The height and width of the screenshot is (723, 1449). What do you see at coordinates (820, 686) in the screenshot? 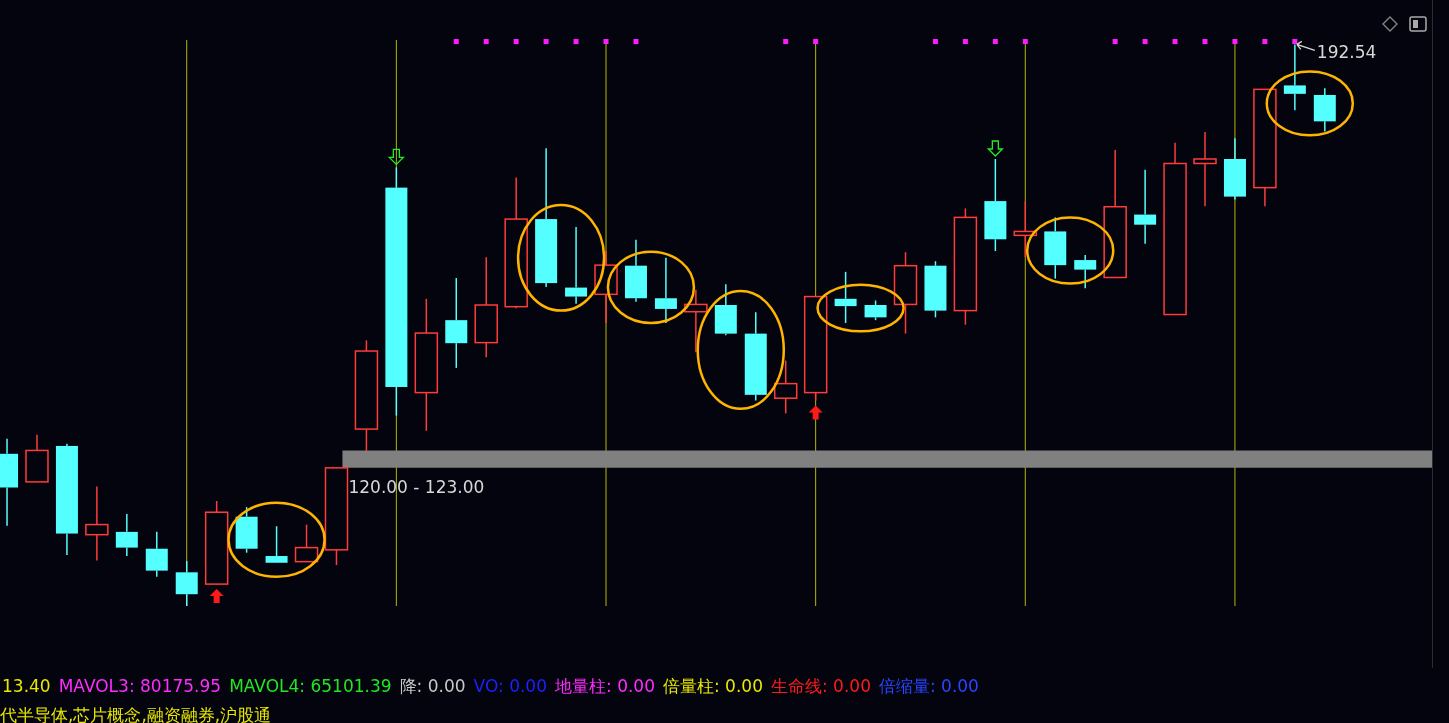
I see `text: 生命线: 0.00` at bounding box center [820, 686].